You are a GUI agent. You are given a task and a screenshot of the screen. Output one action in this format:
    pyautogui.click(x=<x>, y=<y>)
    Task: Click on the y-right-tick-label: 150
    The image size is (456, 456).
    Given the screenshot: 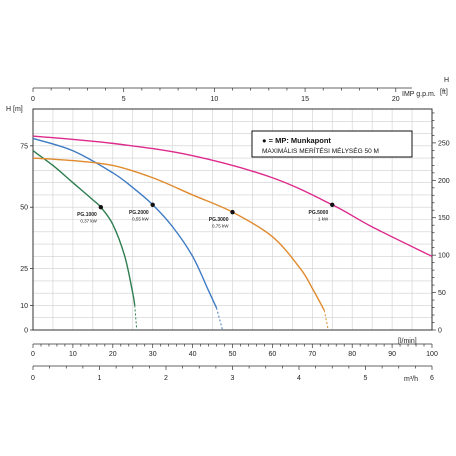 What is the action you would take?
    pyautogui.click(x=444, y=218)
    